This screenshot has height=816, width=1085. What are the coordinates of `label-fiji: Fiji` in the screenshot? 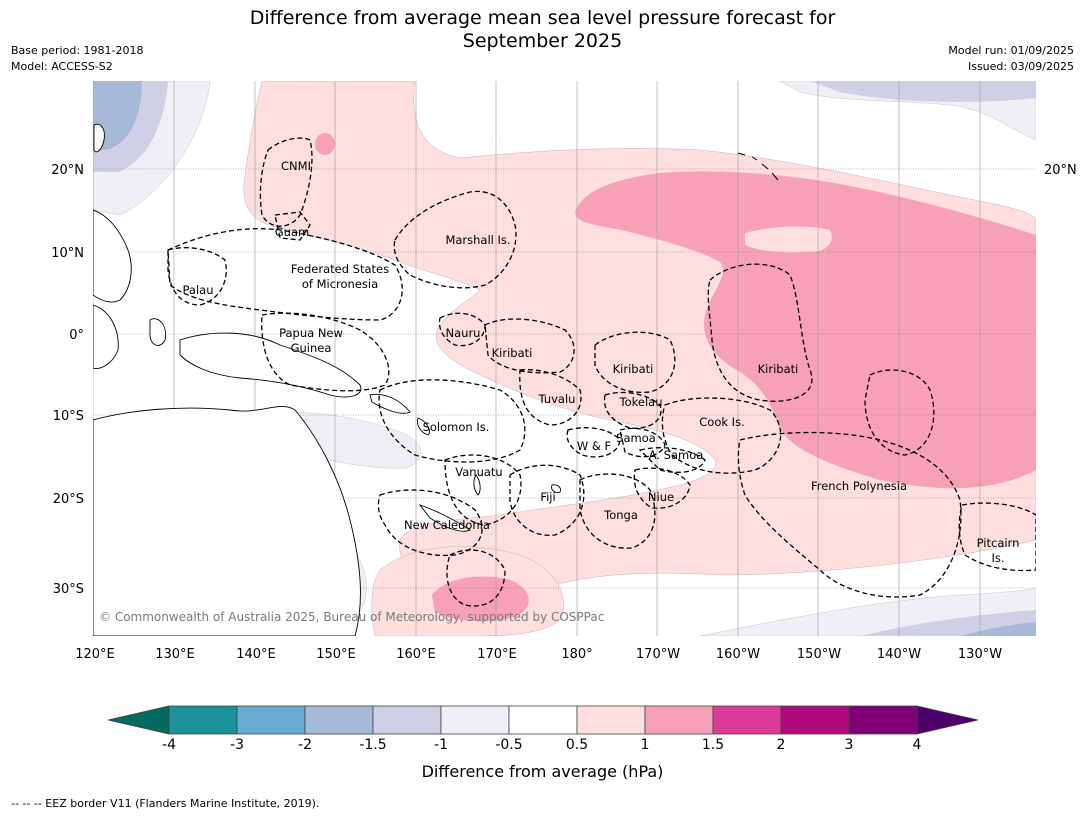 It's located at (547, 497).